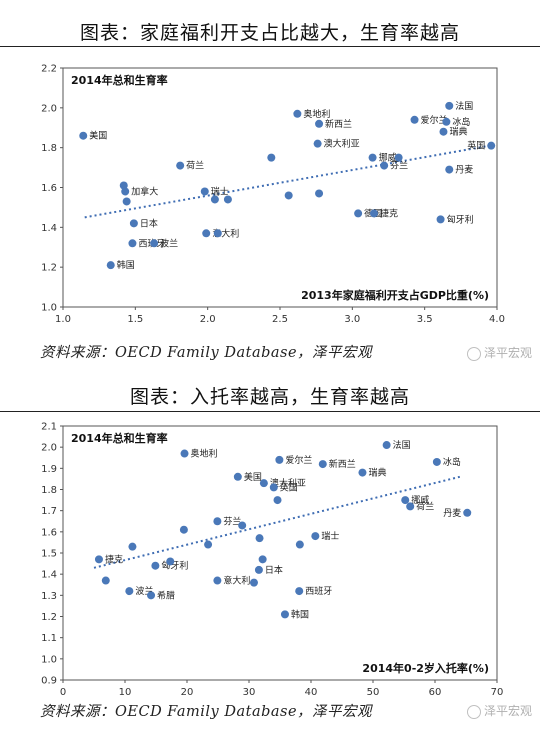  I want to click on point-label: 意大利, so click(236, 581).